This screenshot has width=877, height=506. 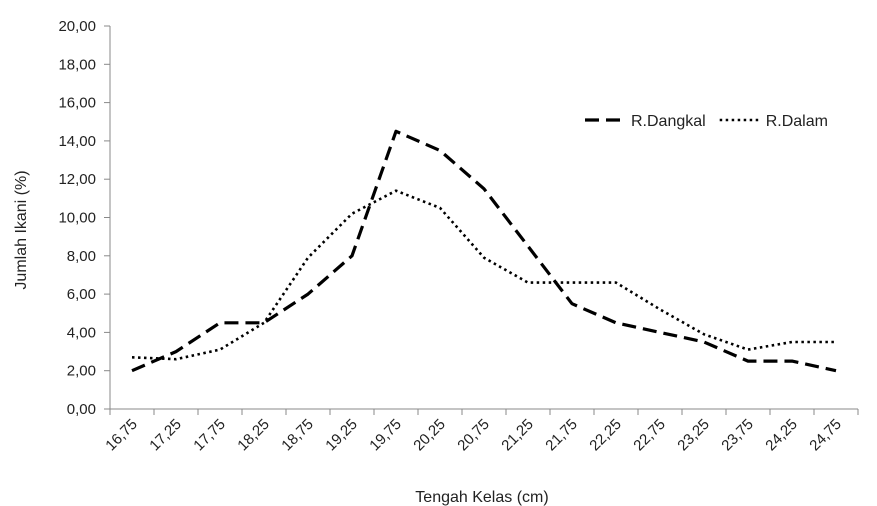 I want to click on x-tick-label: 20,75, so click(x=473, y=435).